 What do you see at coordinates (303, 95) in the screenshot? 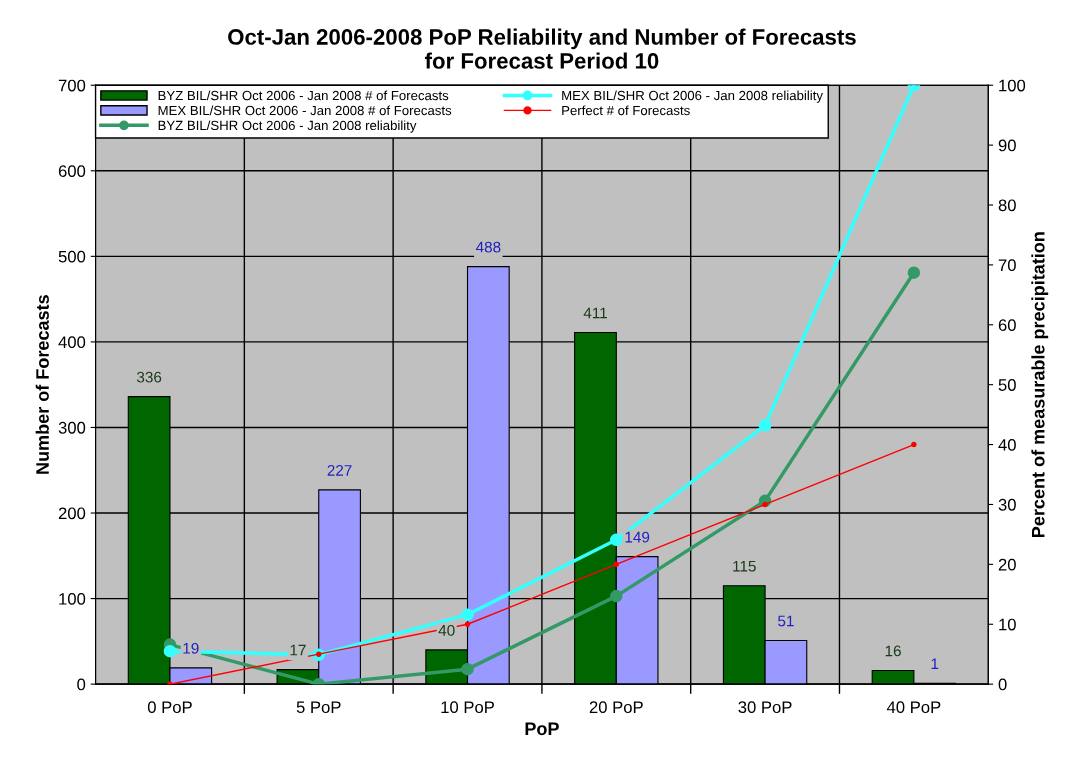
I see `legend-label: BYZ BIL/SHR Oct 2006 - Jan 2008 # of Forecasts` at bounding box center [303, 95].